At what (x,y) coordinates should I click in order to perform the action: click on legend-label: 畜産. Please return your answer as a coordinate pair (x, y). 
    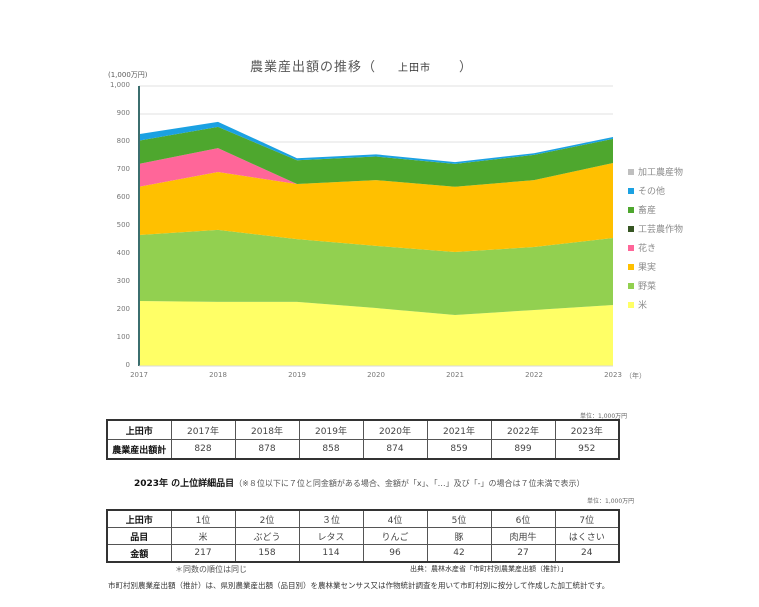
    Looking at the image, I should click on (647, 211).